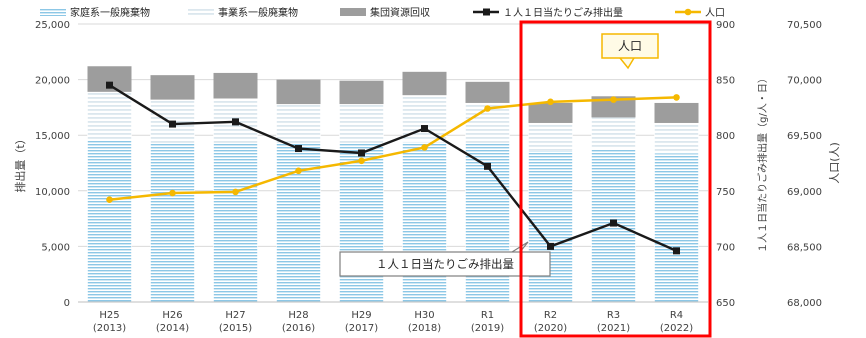 The height and width of the screenshot is (338, 866). Describe the element at coordinates (67, 303) in the screenshot. I see `y-tick-label: 0` at that location.